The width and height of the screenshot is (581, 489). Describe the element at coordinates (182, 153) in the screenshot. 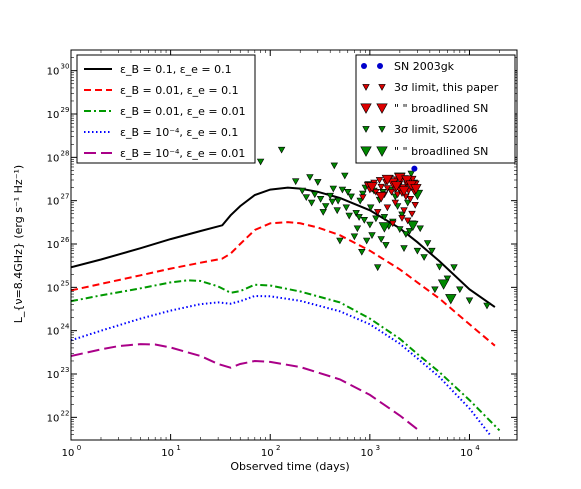

I see `legend-label-5: ε_B = 10⁻⁴, ε_e = 0.01` at that location.